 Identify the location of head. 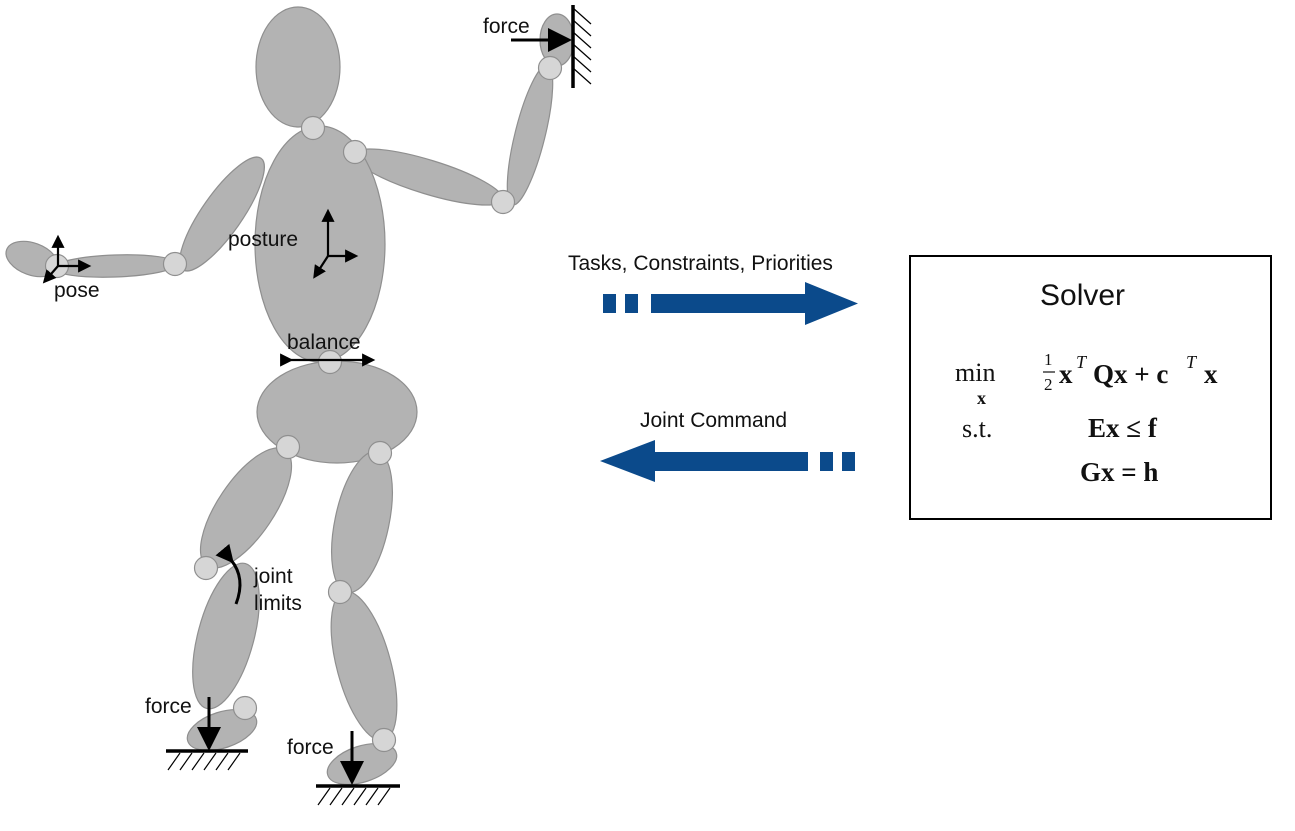
(298, 67).